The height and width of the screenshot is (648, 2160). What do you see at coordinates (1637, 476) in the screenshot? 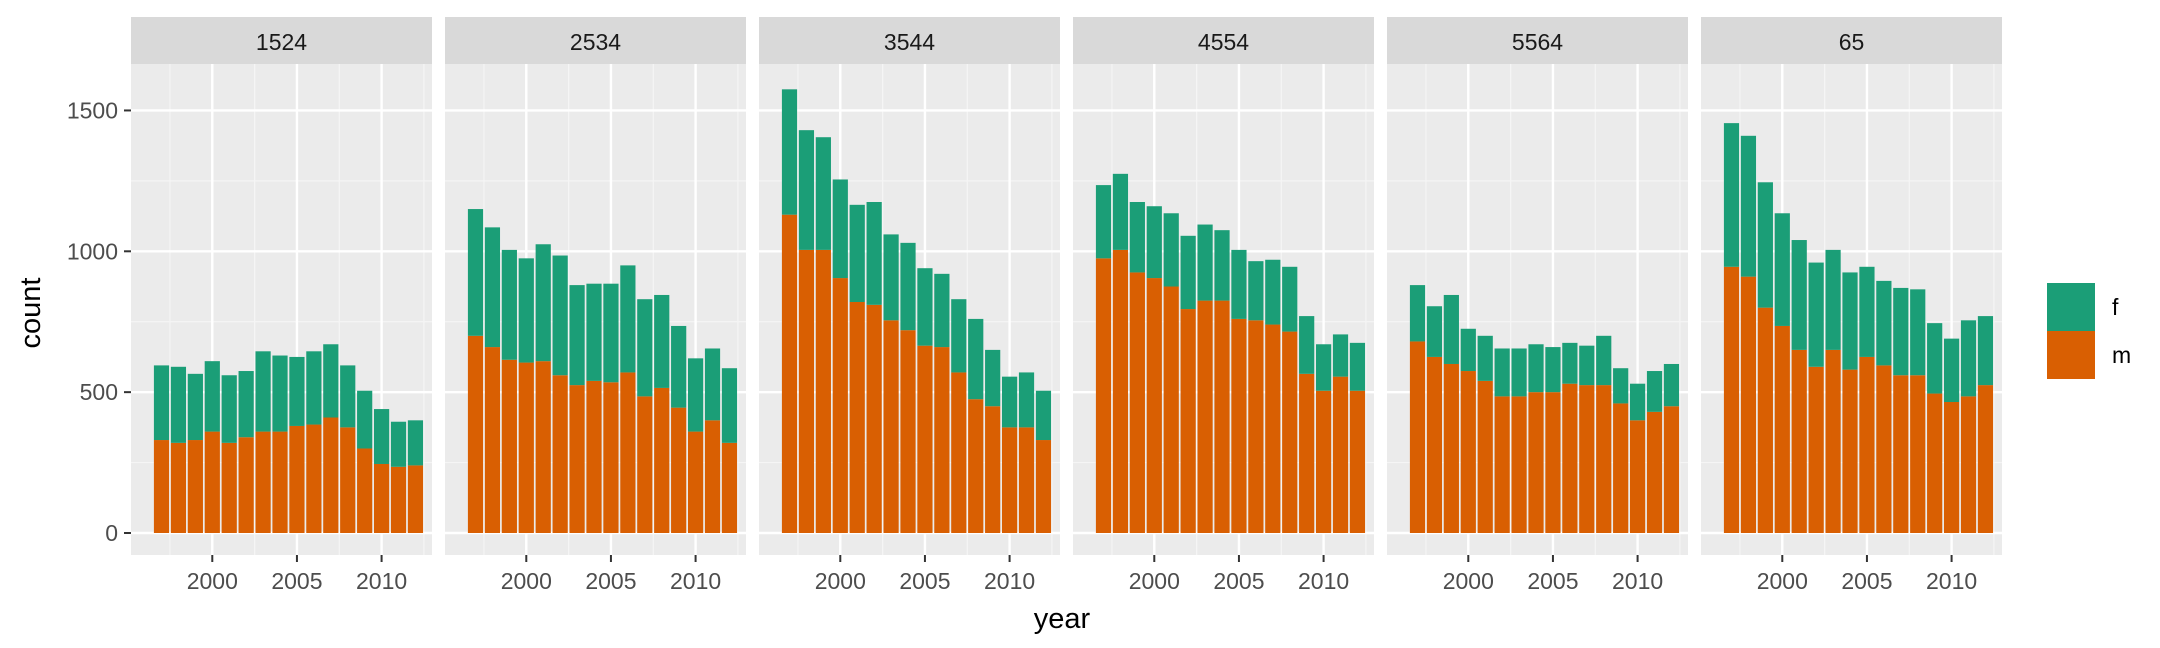
I see `bar-m-2010` at bounding box center [1637, 476].